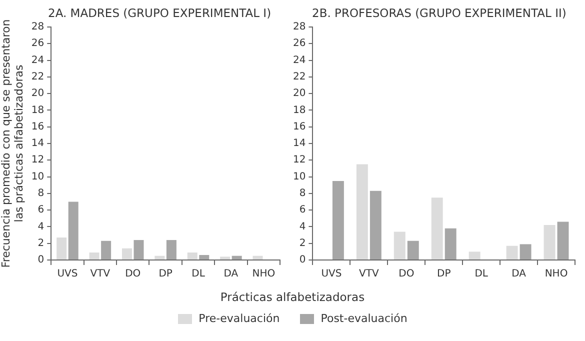  Describe the element at coordinates (439, 13) in the screenshot. I see `chart-title: 2B. PROFESORAS (GRUPO EXPERIMENTAL II)` at that location.